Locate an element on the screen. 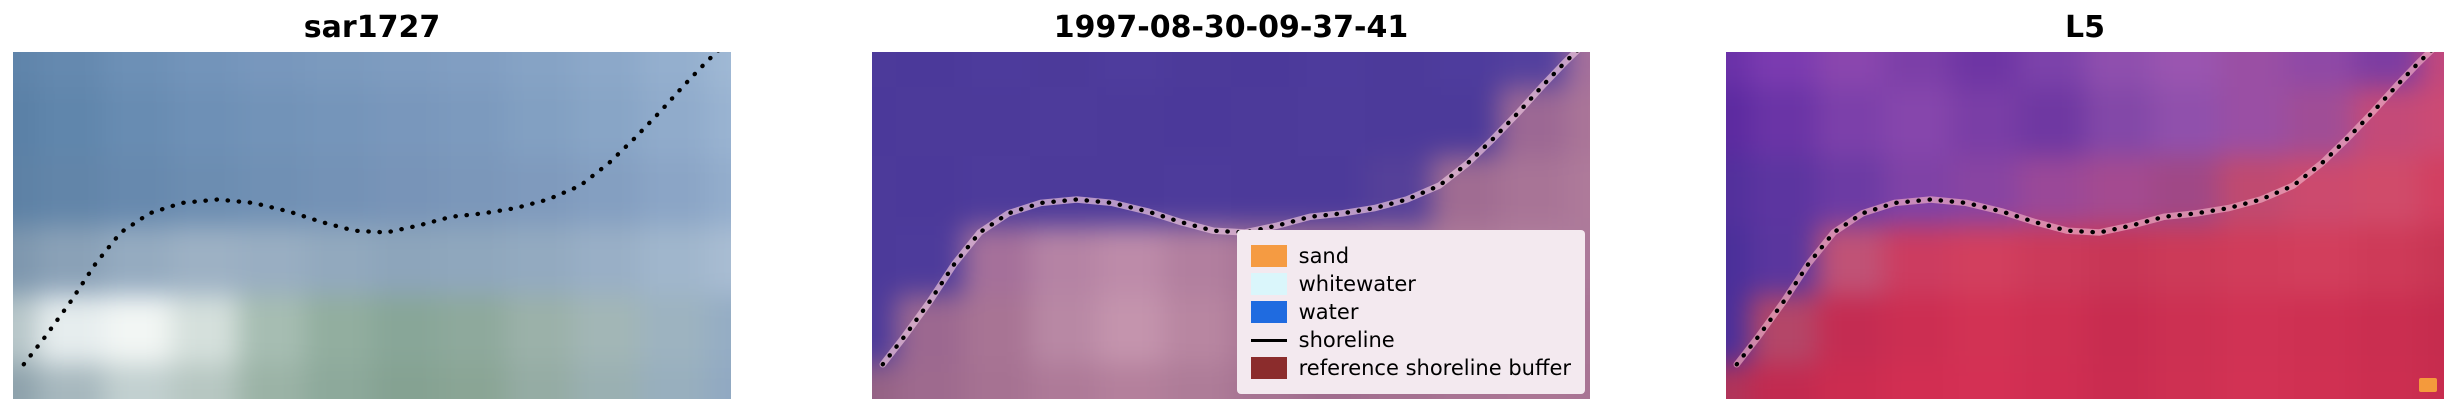 This screenshot has height=414, width=2460. legend-line-swatch is located at coordinates (1268, 340).